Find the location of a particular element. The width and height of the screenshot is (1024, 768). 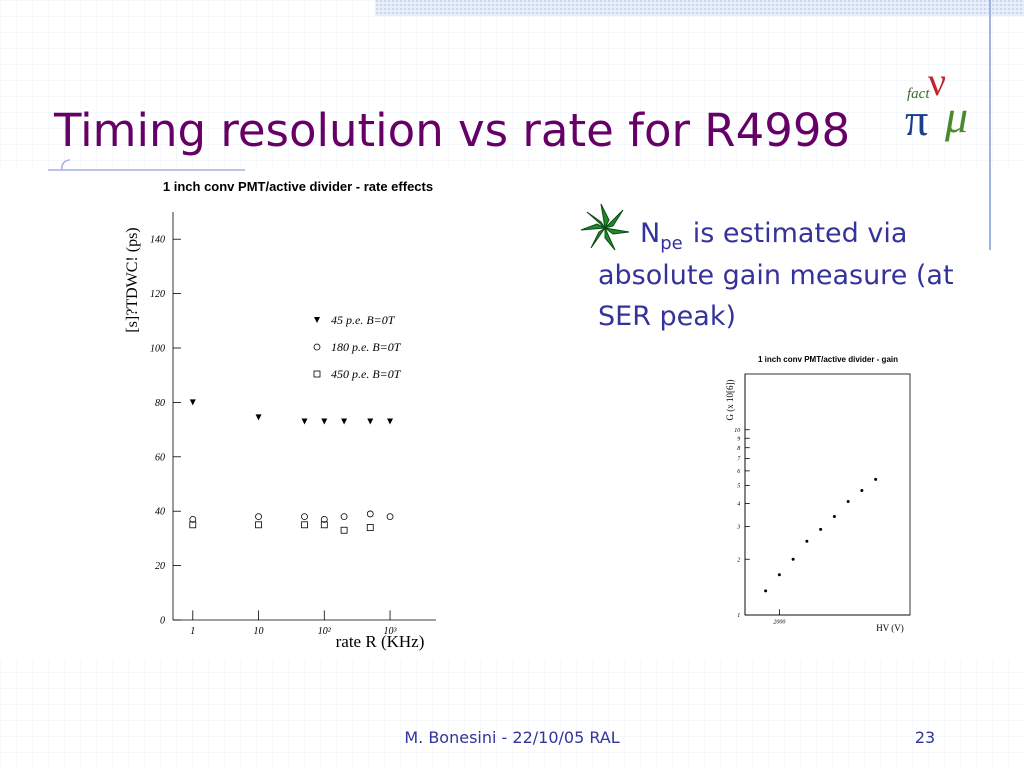

y-tick-label: 7 is located at coordinates (739, 460).